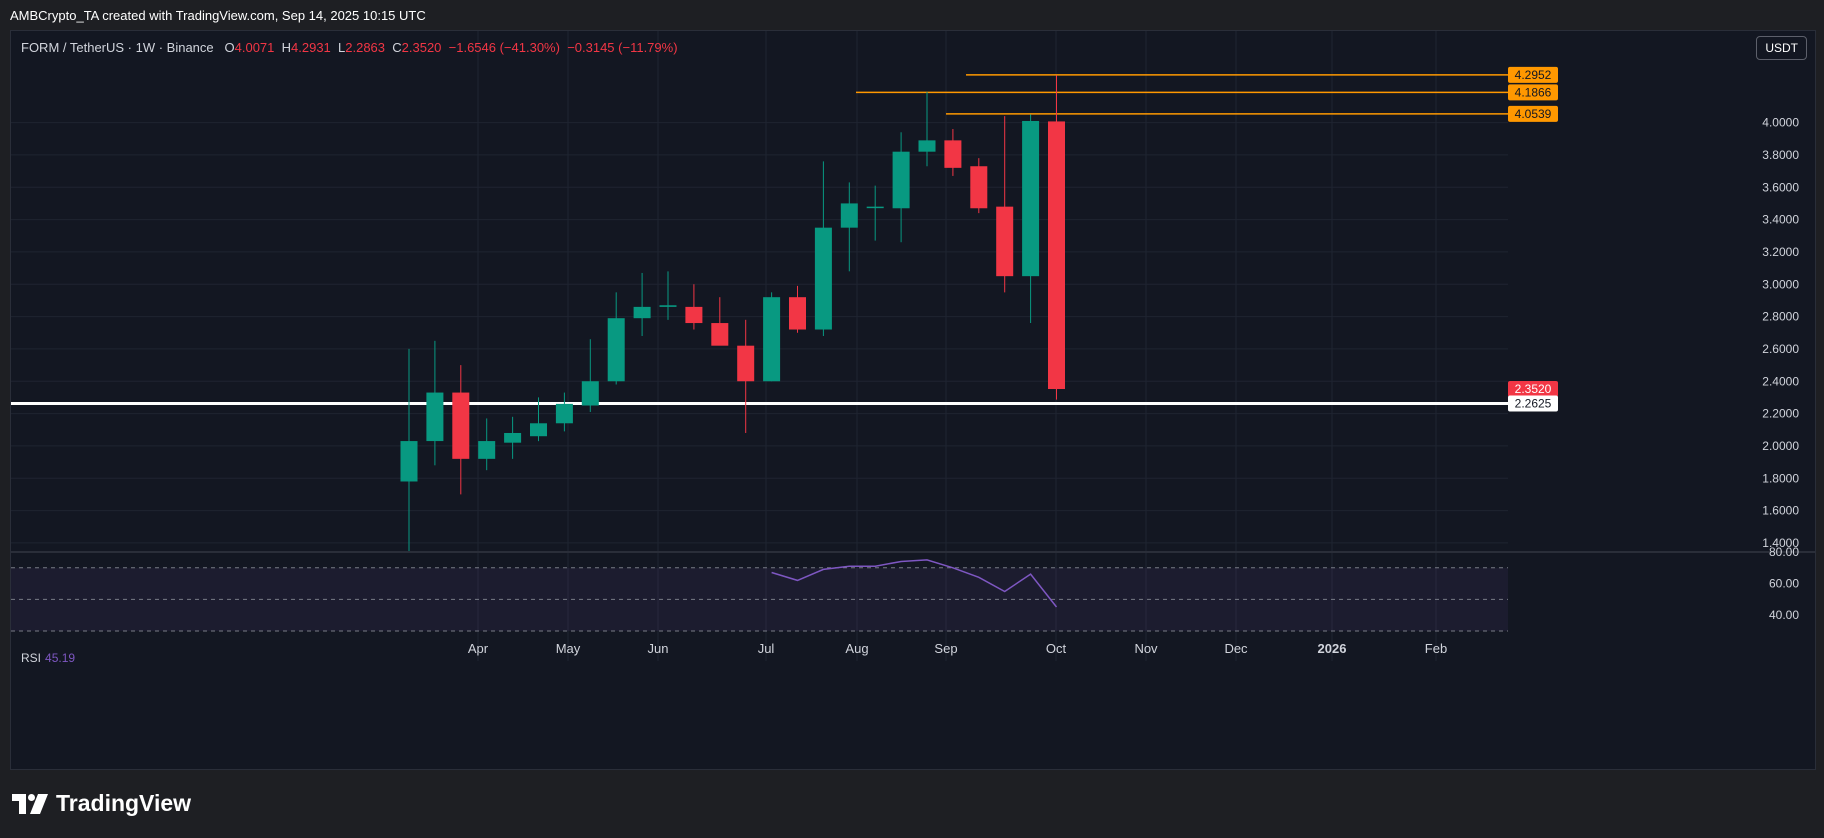 The width and height of the screenshot is (1824, 838). I want to click on open-label: O, so click(229, 47).